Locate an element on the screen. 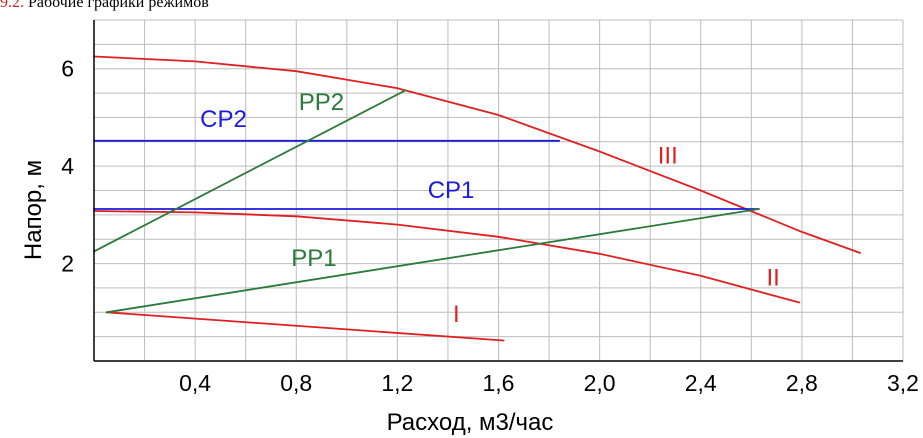  x-tick-label: 3,2 is located at coordinates (903, 383).